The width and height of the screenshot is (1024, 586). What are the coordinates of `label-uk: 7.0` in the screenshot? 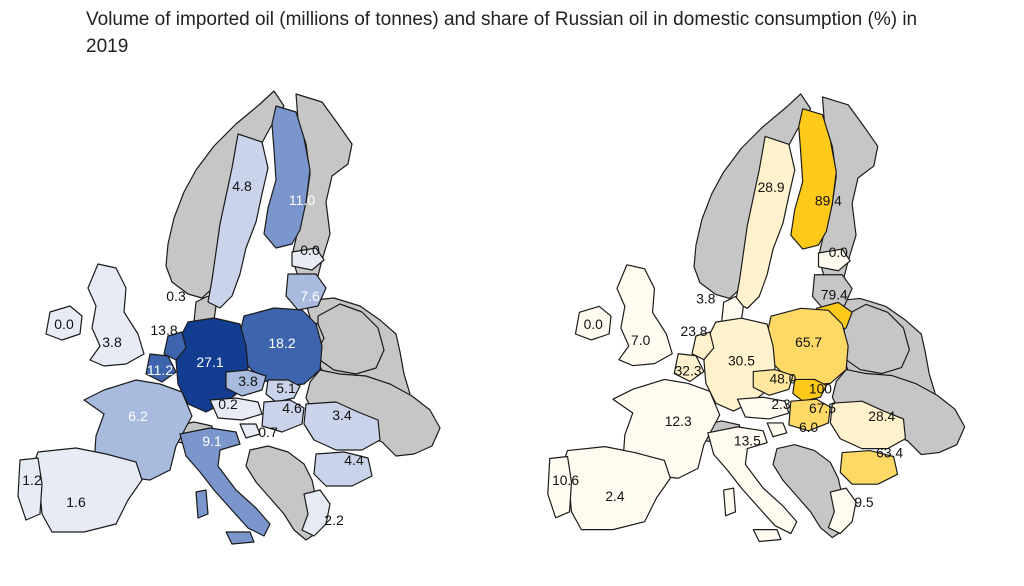 It's located at (641, 340).